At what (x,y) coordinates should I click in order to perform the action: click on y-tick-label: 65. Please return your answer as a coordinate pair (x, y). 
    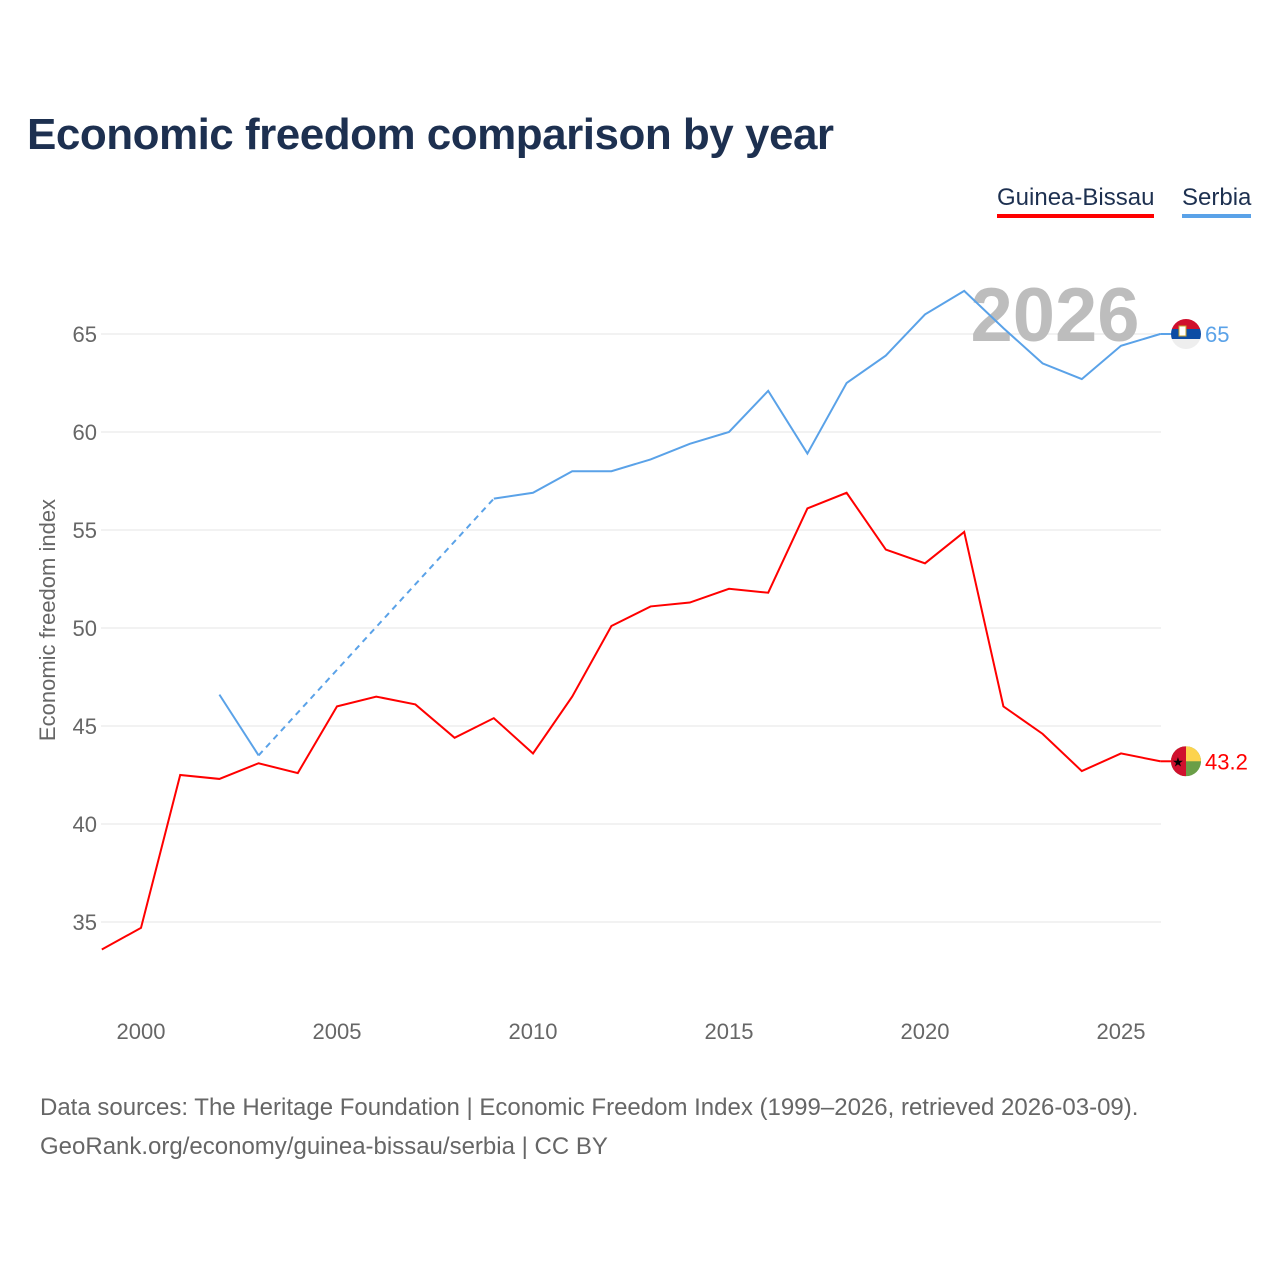
    Looking at the image, I should click on (85, 334).